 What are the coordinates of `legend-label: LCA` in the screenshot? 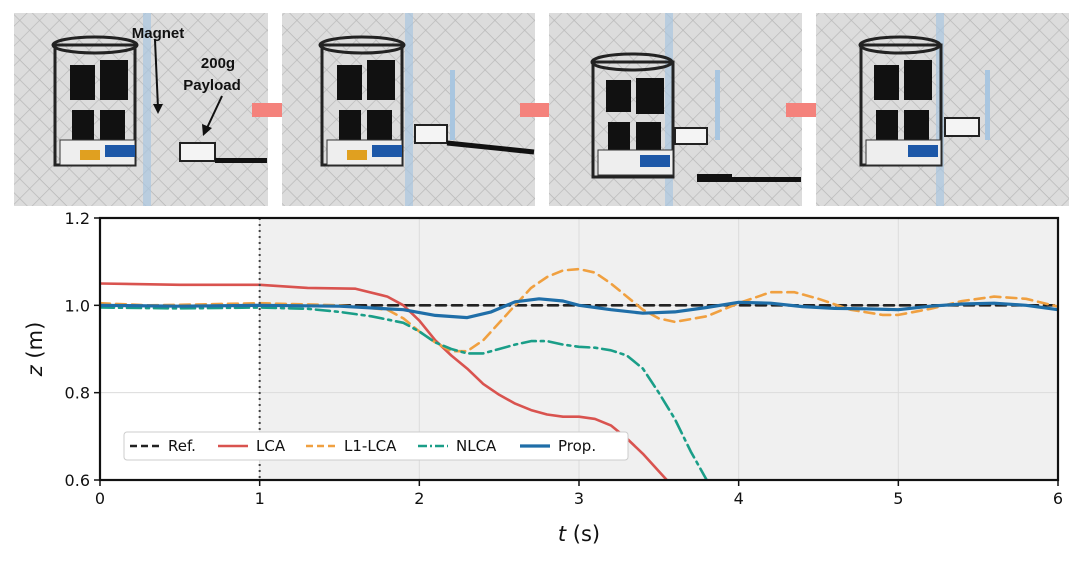 It's located at (271, 446).